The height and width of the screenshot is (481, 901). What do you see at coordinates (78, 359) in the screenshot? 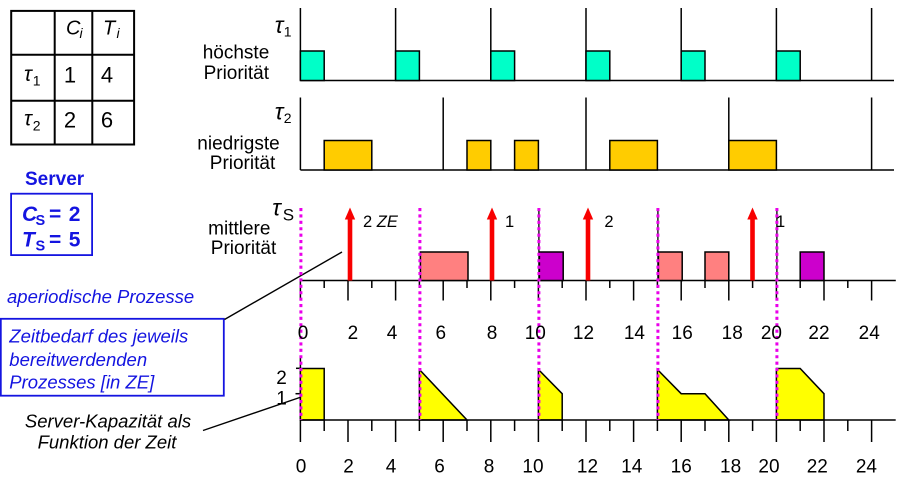
I see `svg-text: bereitwerdenden` at bounding box center [78, 359].